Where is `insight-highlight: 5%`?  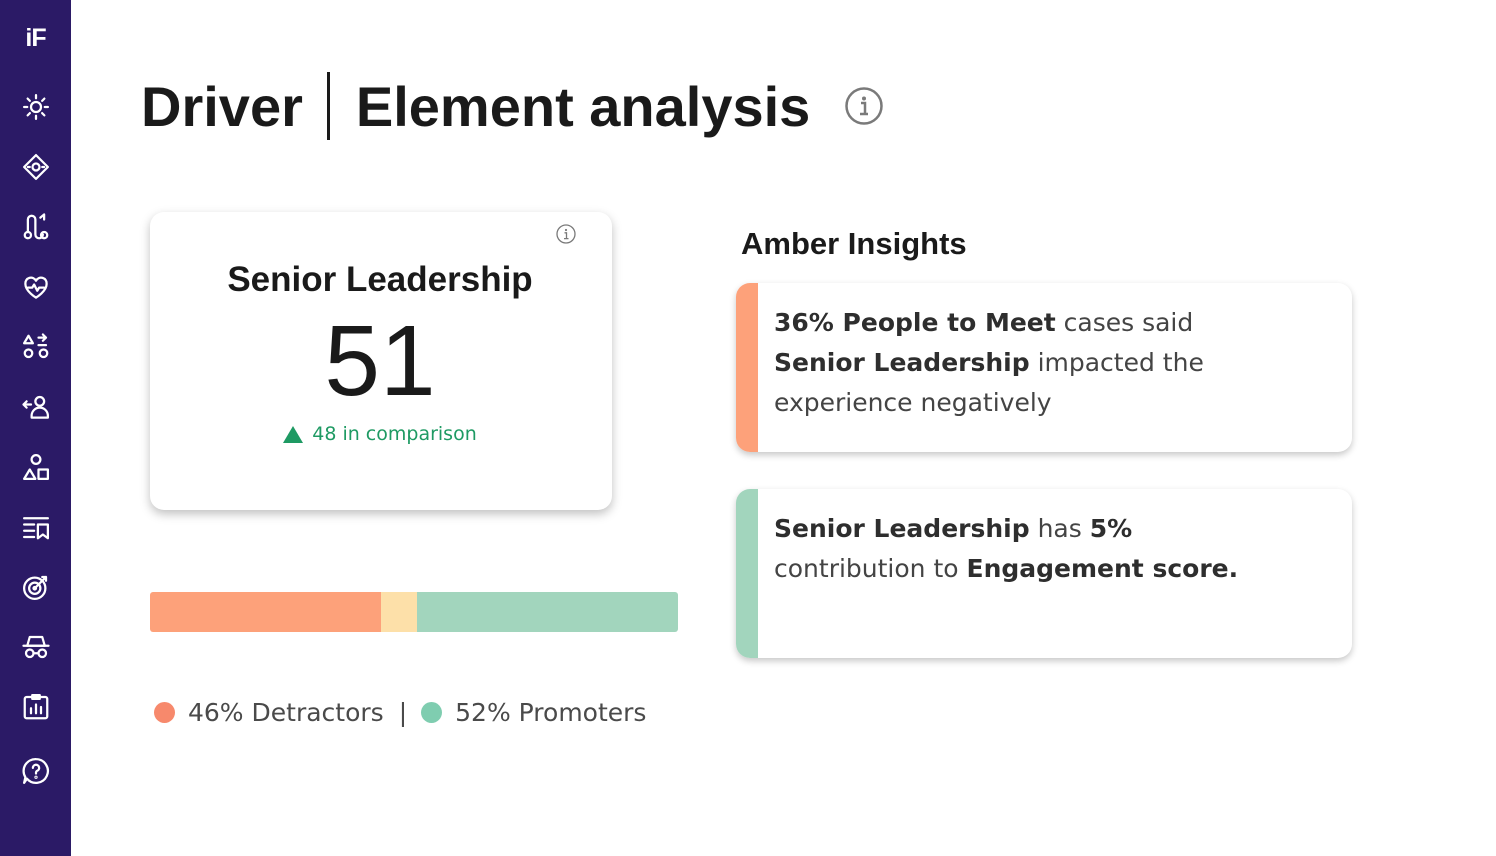
insight-highlight: 5% is located at coordinates (1111, 528).